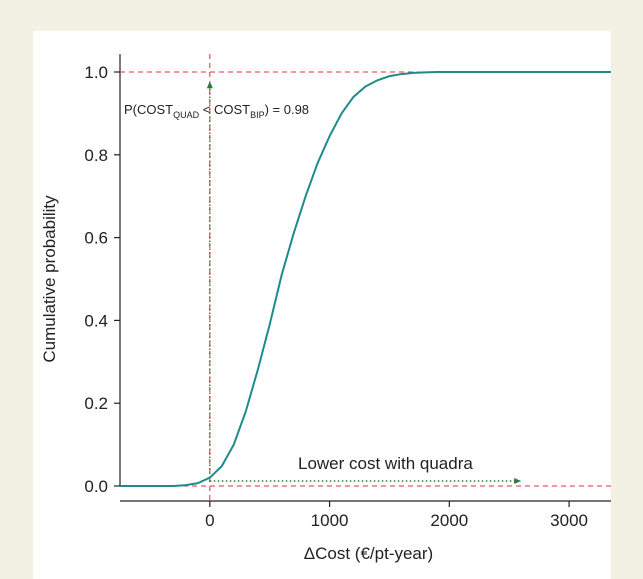 Image resolution: width=643 pixels, height=579 pixels. I want to click on prob-sub-quad: QUAD, so click(186, 115).